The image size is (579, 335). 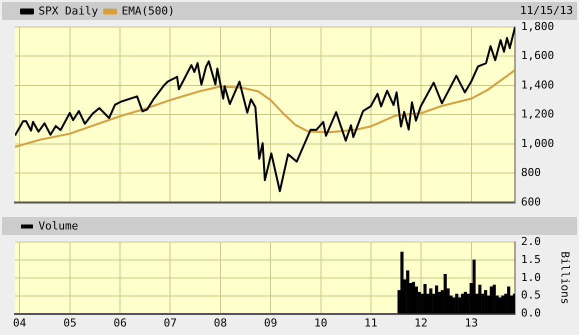 I want to click on x-tick-label: 04, so click(x=20, y=323).